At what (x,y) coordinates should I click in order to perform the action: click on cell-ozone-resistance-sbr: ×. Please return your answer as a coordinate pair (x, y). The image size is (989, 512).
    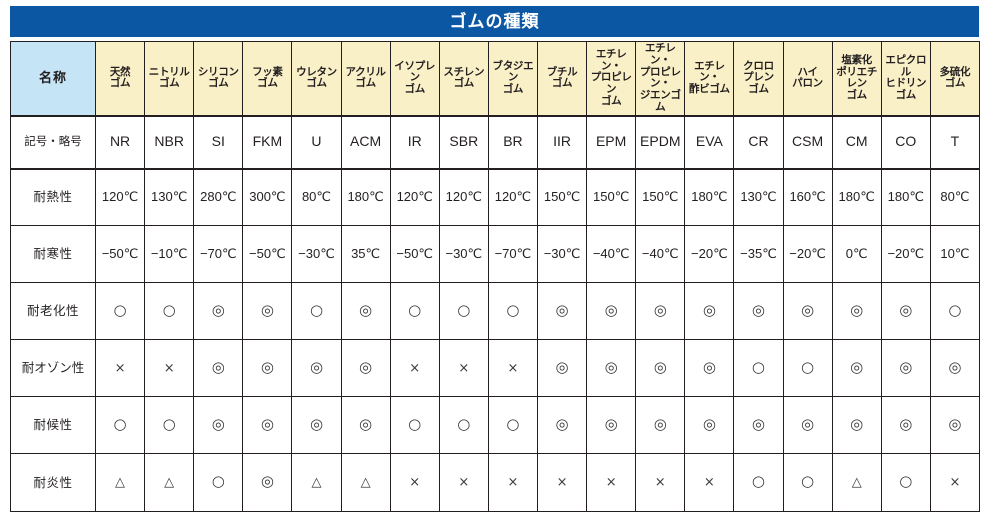
    Looking at the image, I should click on (463, 368).